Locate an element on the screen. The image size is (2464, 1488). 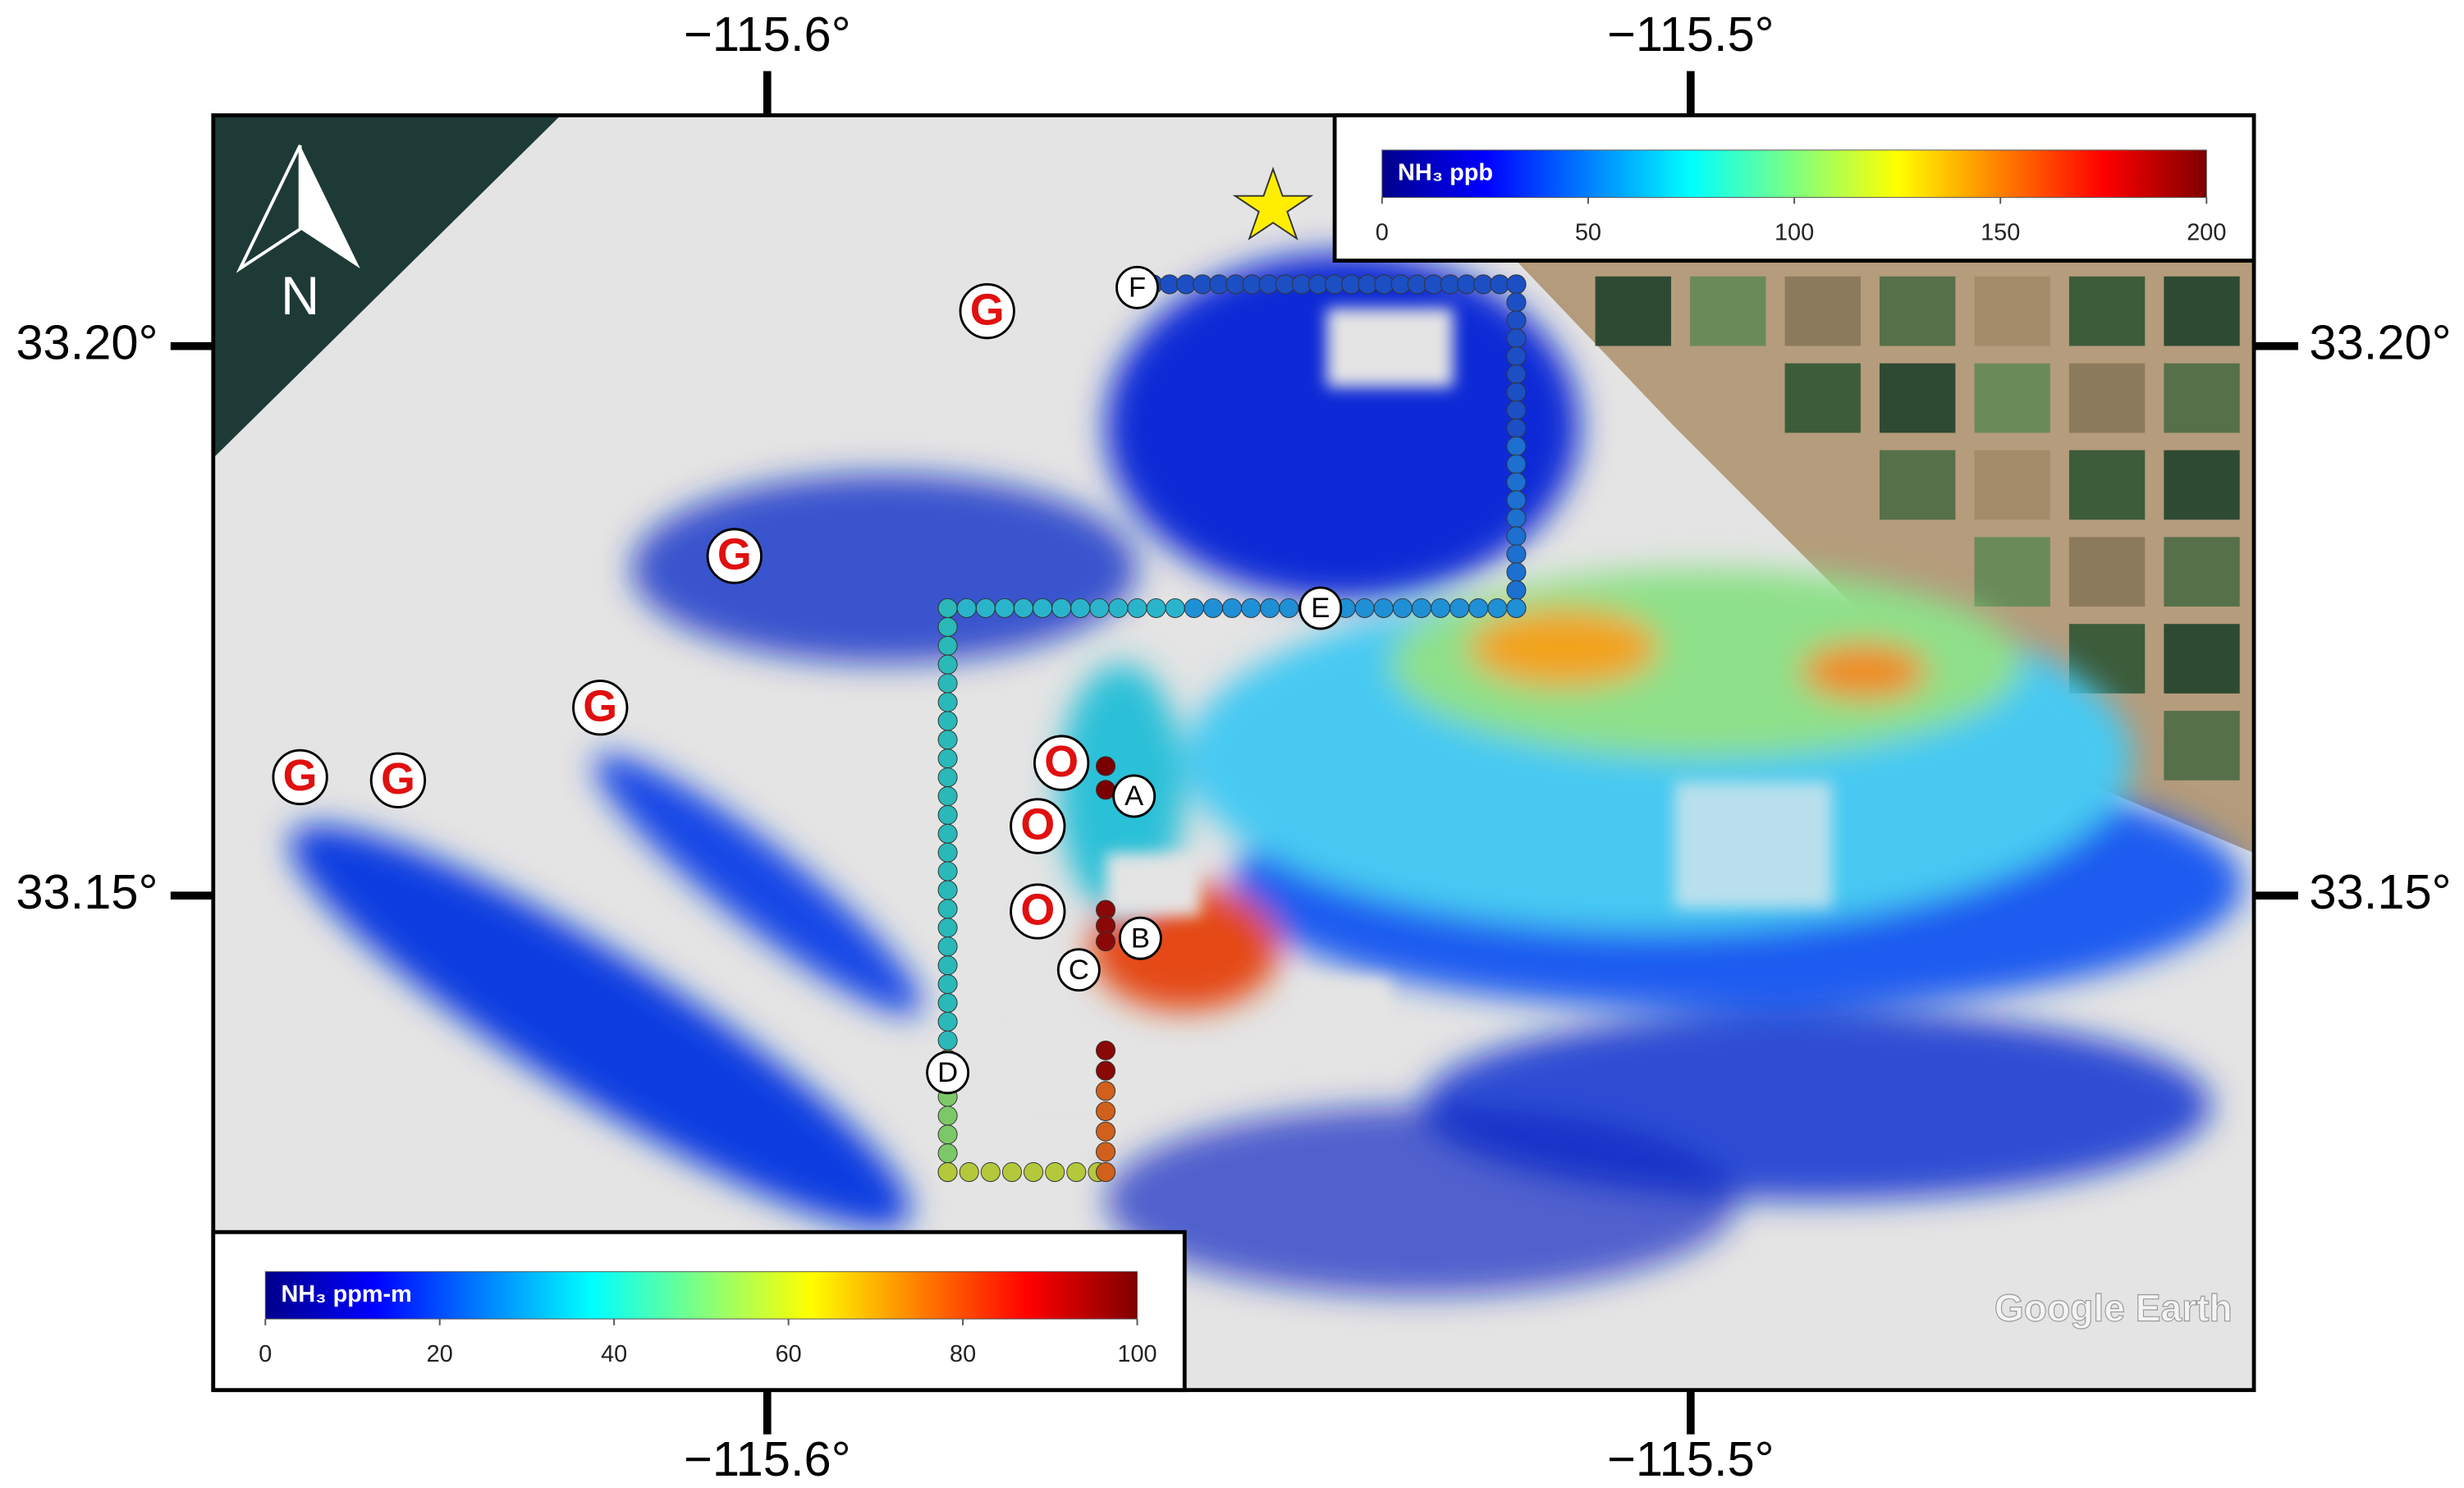
site-label: G is located at coordinates (398, 779).